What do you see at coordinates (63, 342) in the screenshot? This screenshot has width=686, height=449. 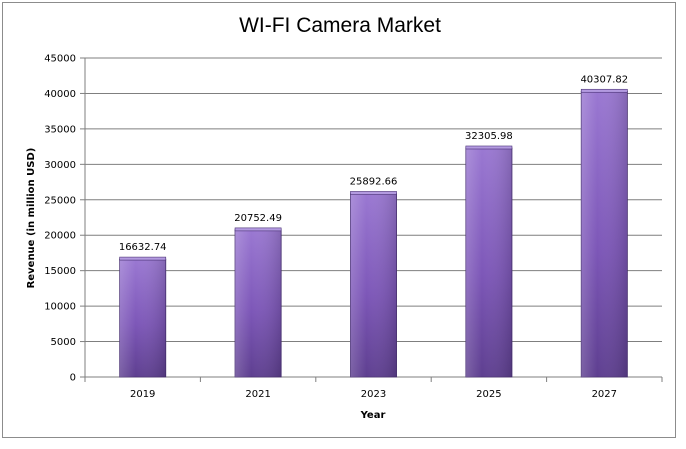 I see `y-tick-label: 5000` at bounding box center [63, 342].